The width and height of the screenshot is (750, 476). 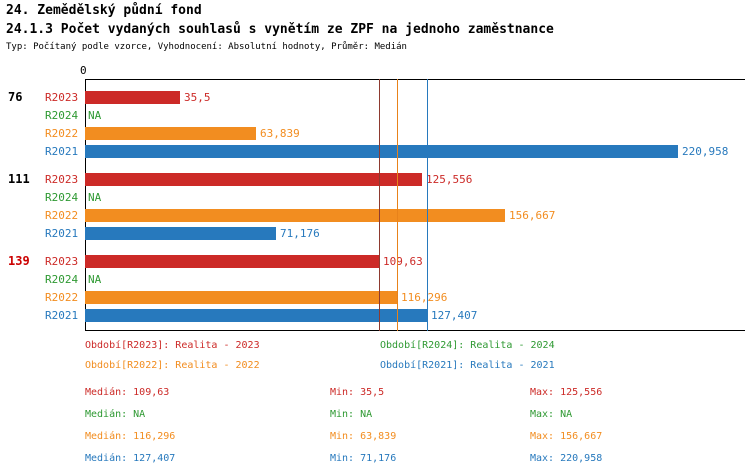 What do you see at coordinates (351, 414) in the screenshot?
I see `stats-min: Min: NA` at bounding box center [351, 414].